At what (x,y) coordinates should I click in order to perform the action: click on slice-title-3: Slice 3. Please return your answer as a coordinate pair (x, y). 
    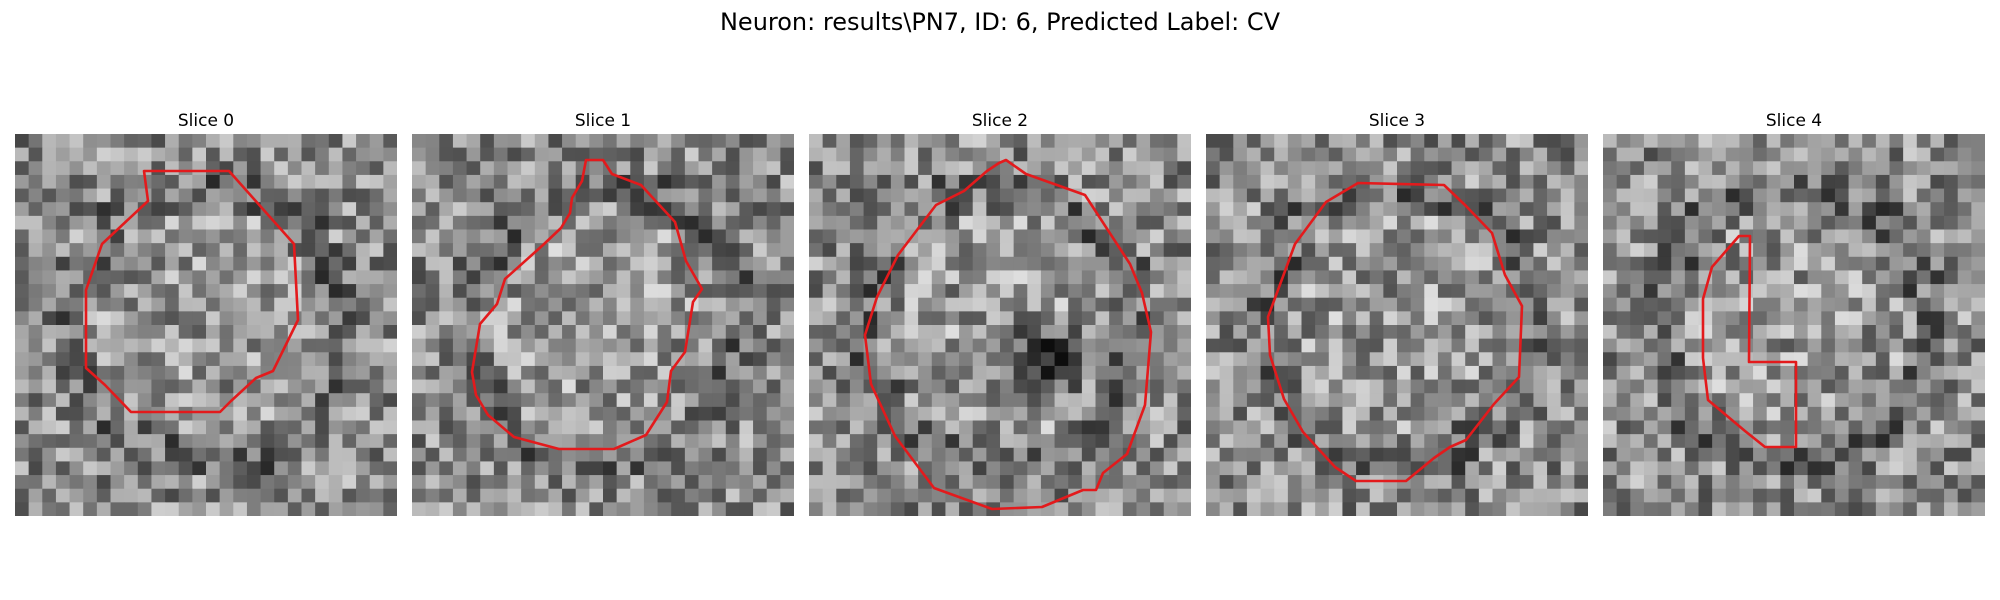
    Looking at the image, I should click on (1397, 121).